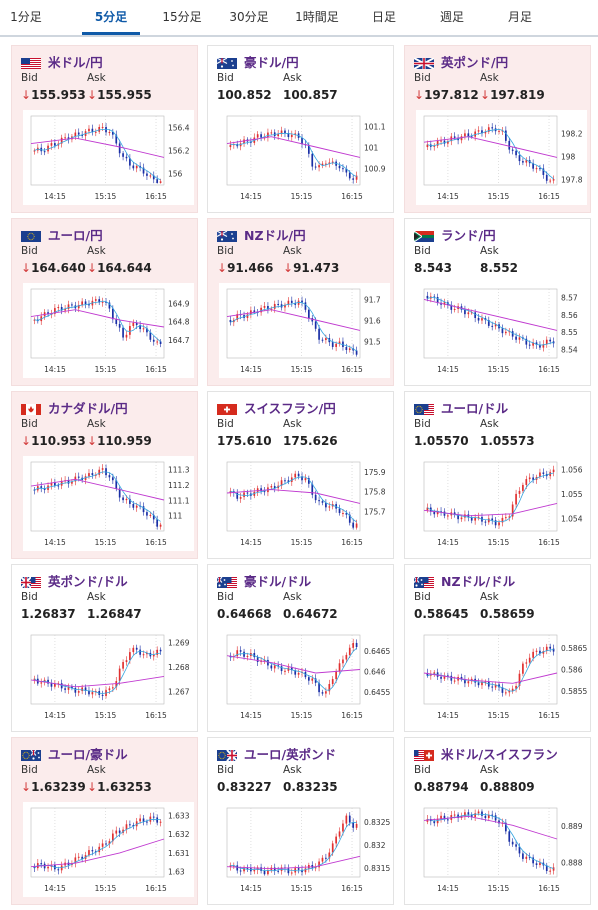  Describe the element at coordinates (572, 469) in the screenshot. I see `y-tick-label: 1.056` at that location.